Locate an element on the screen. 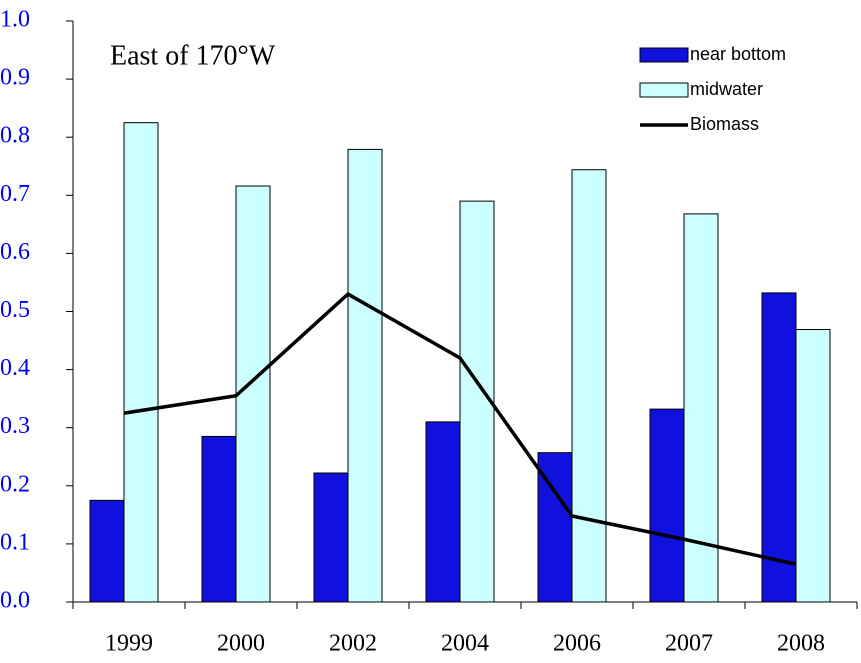 Image resolution: width=861 pixels, height=663 pixels. x-tick-label: 2000 is located at coordinates (241, 644).